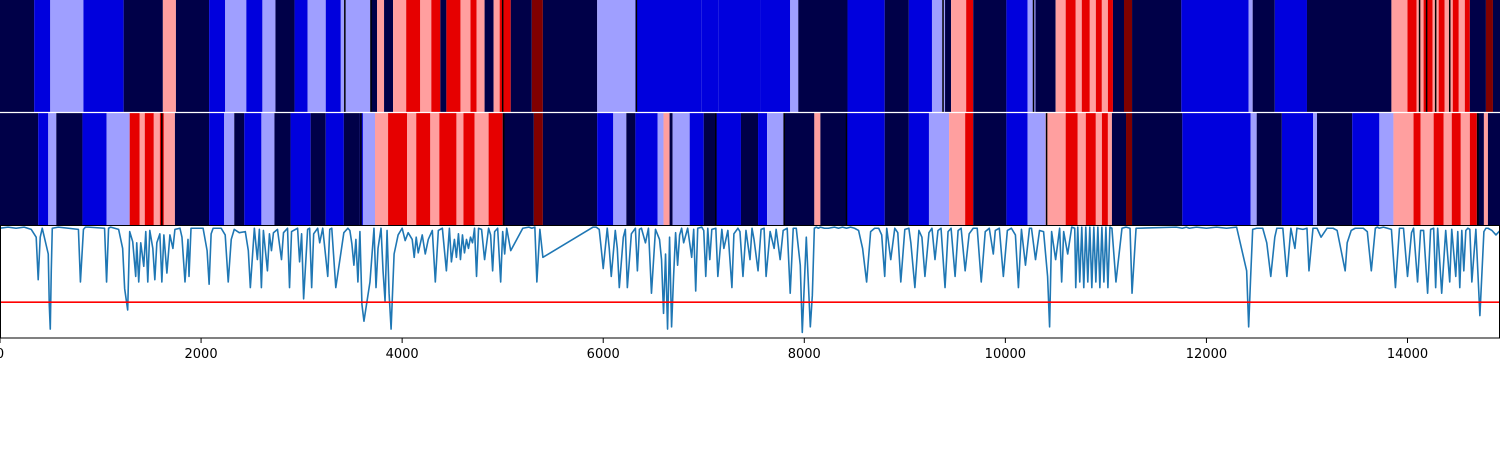 This screenshot has height=450, width=1500. I want to click on x-tick-label: 8000, so click(804, 354).